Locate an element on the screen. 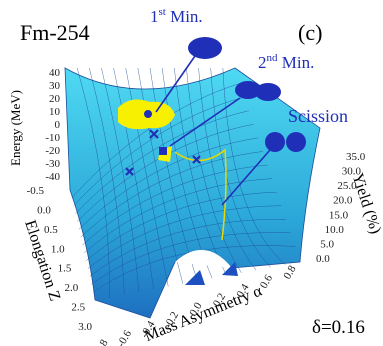 This screenshot has width=383, height=346. scission-label: Scission is located at coordinates (318, 116).